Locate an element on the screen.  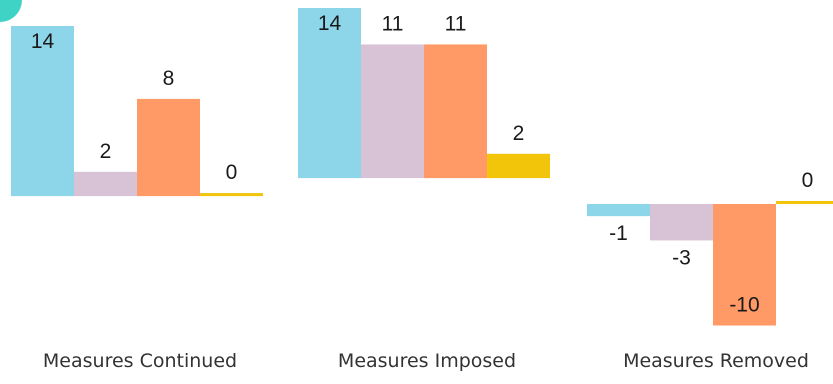
group-label-2: Measures Removed is located at coordinates (716, 361).